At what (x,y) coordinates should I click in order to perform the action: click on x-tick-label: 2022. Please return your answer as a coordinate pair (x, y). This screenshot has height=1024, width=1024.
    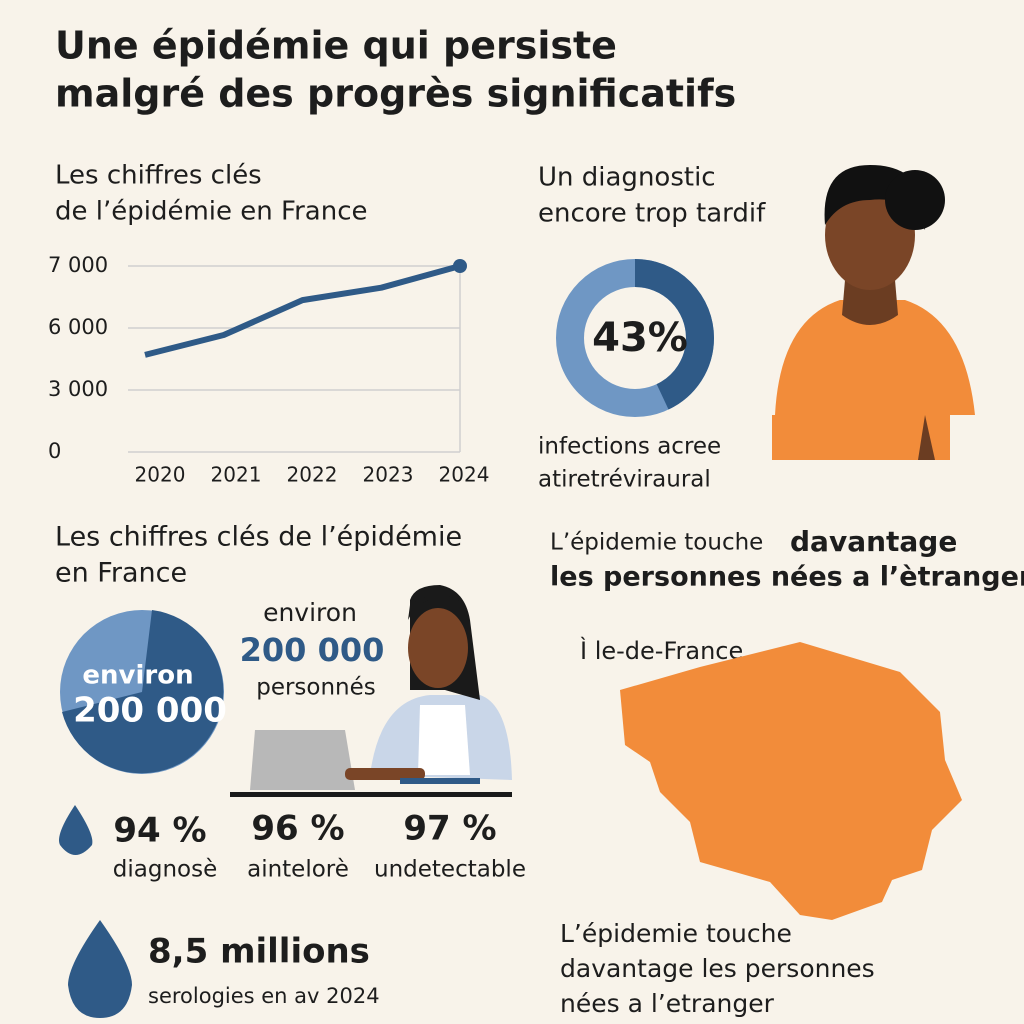
    Looking at the image, I should click on (312, 475).